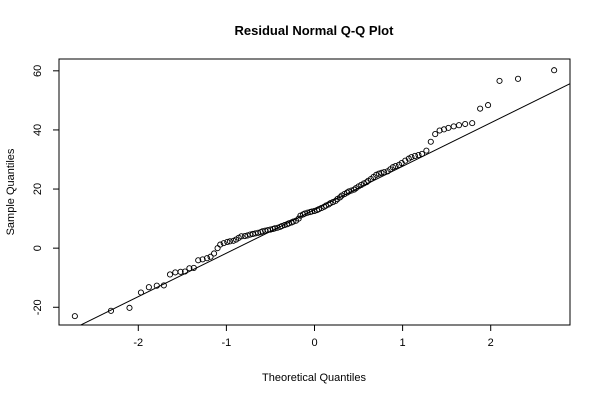 Image resolution: width=599 pixels, height=400 pixels. Describe the element at coordinates (11, 191) in the screenshot. I see `y-axis-label: Sample Quantiles` at that location.